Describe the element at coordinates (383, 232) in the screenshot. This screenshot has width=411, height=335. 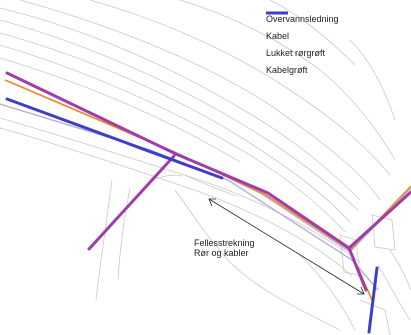
I see `building-outline` at that location.